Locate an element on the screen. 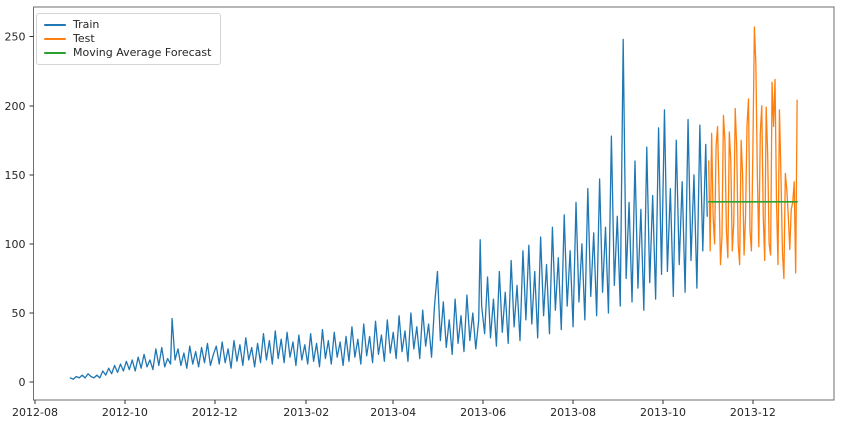 The width and height of the screenshot is (850, 428). x-tick-label: 2013-06 is located at coordinates (483, 412).